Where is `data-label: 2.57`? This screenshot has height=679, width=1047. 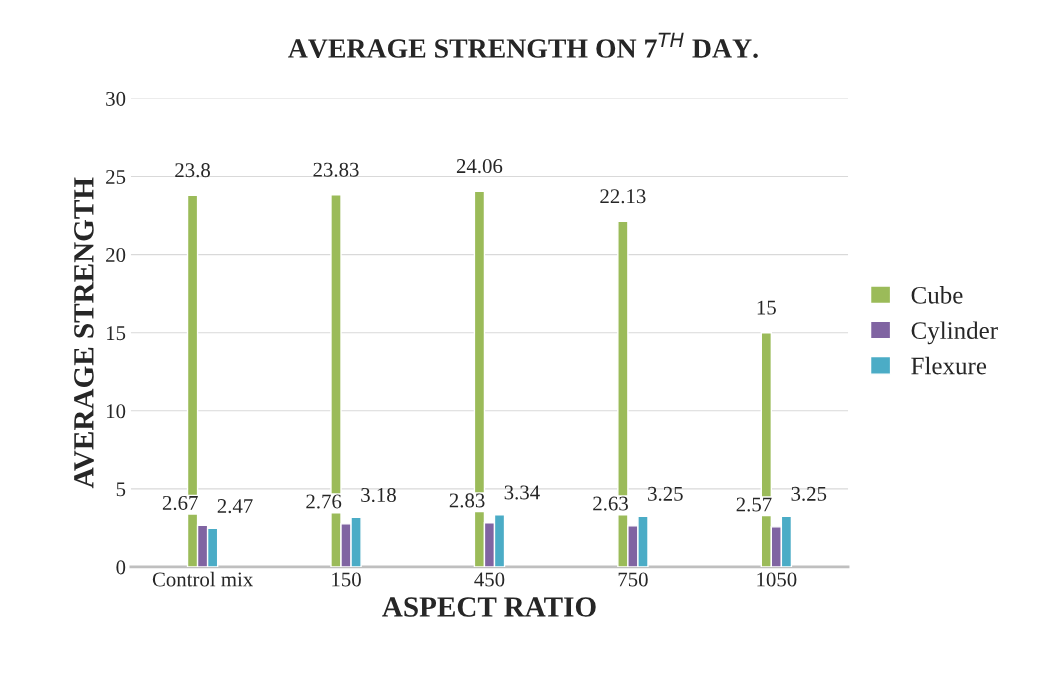
data-label: 2.57 is located at coordinates (754, 504).